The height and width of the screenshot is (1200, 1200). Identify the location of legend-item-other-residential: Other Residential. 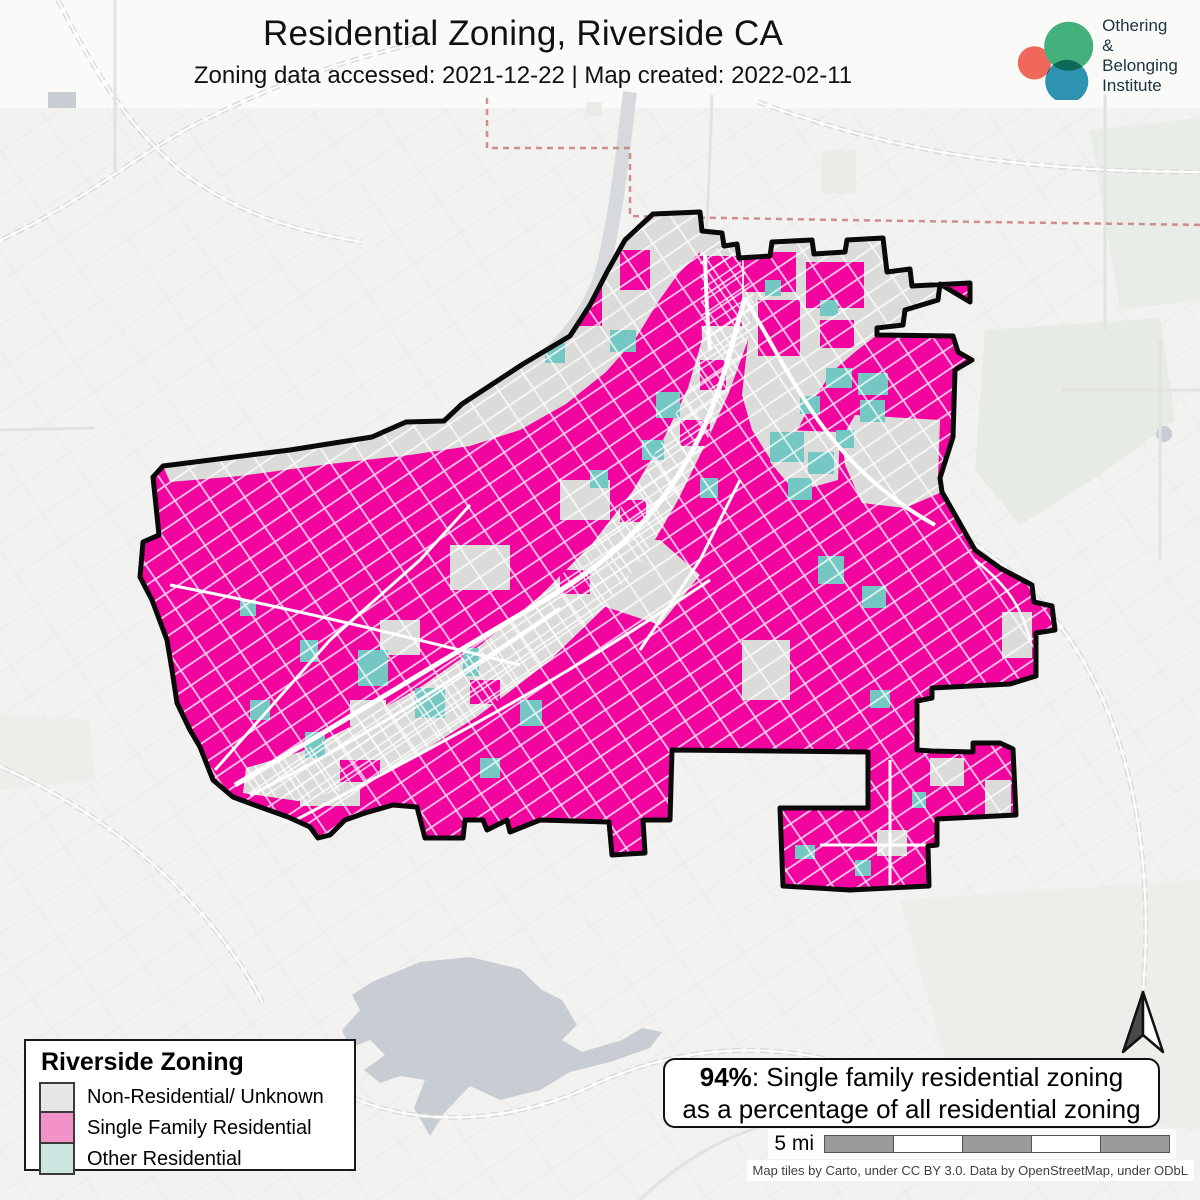
(190, 1159).